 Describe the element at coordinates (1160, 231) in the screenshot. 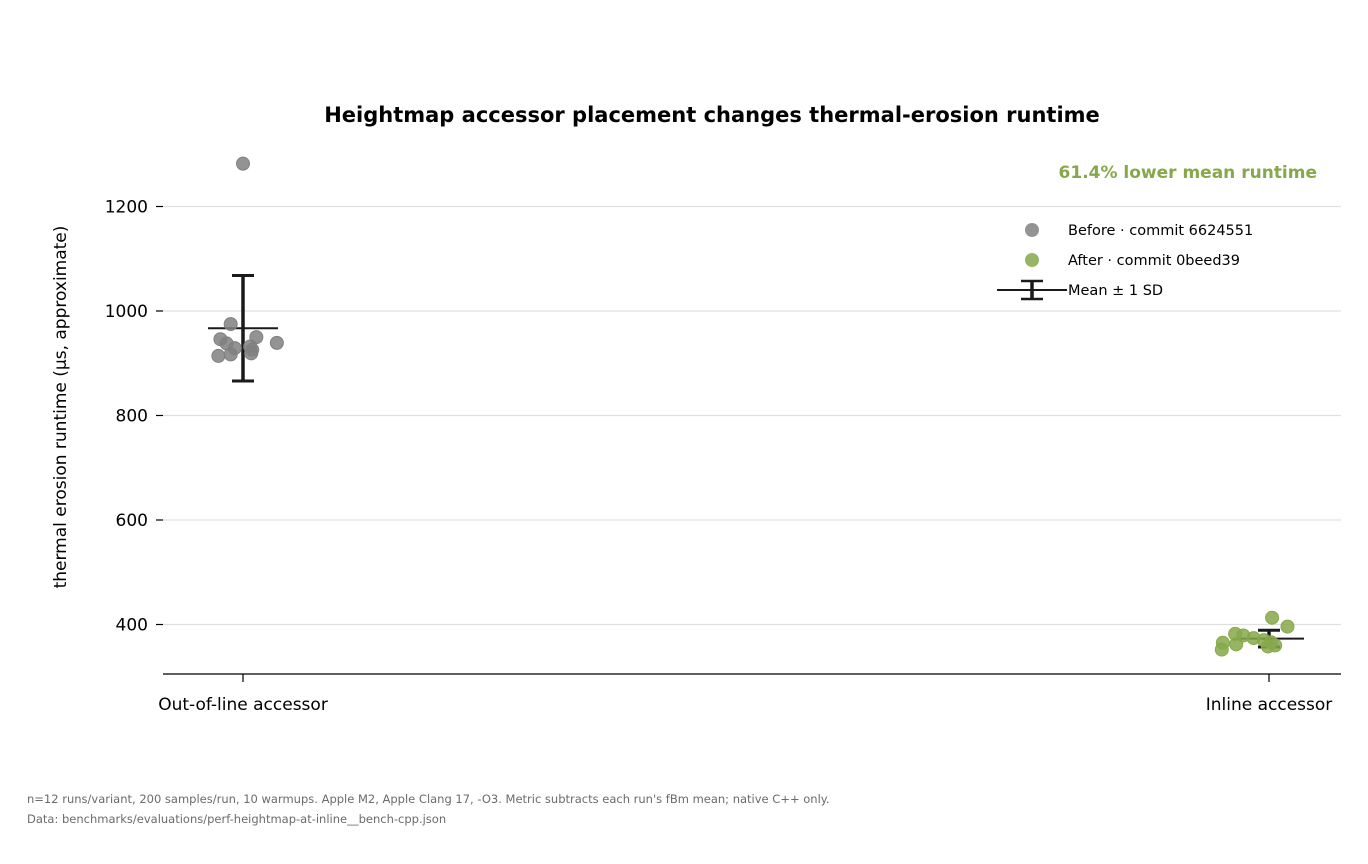

I see `legend-label: Before · commit 6624551` at that location.